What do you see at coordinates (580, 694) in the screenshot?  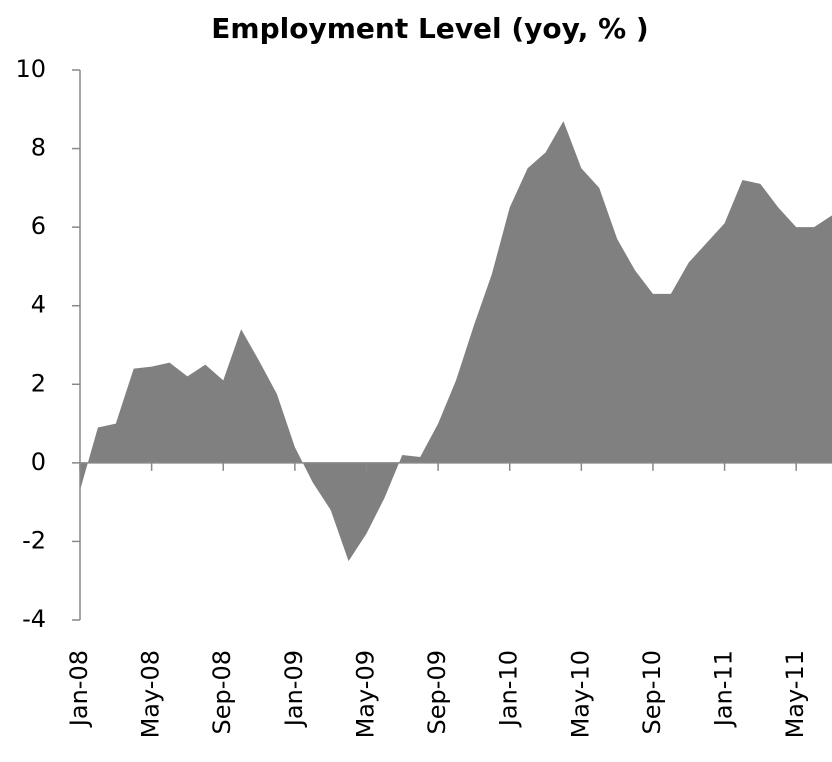 I see `x-tick-label: May-10` at bounding box center [580, 694].